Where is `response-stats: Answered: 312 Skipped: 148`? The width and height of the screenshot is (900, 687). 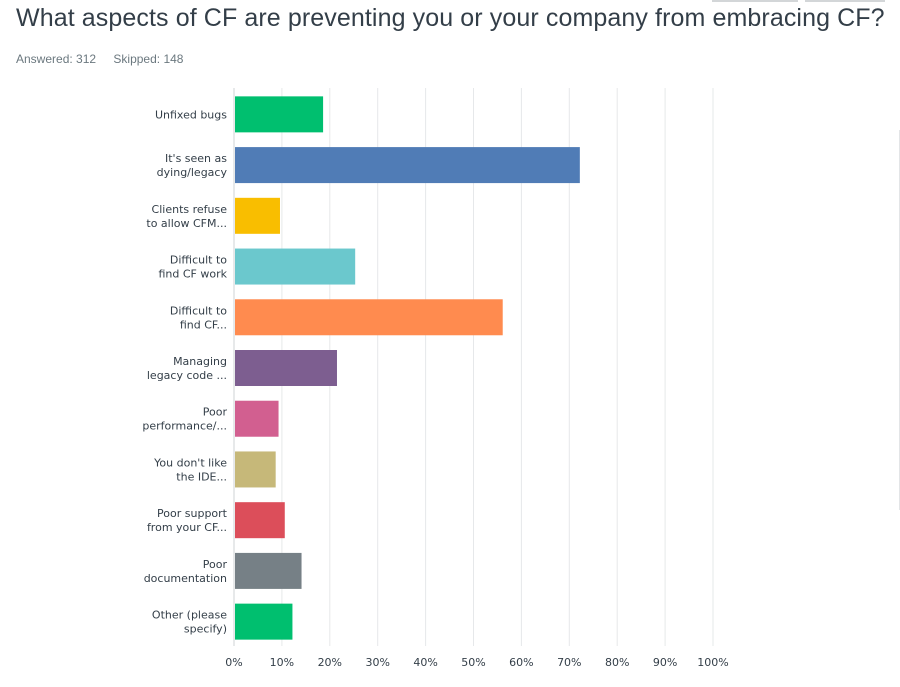
response-stats: Answered: 312 Skipped: 148 is located at coordinates (106, 59).